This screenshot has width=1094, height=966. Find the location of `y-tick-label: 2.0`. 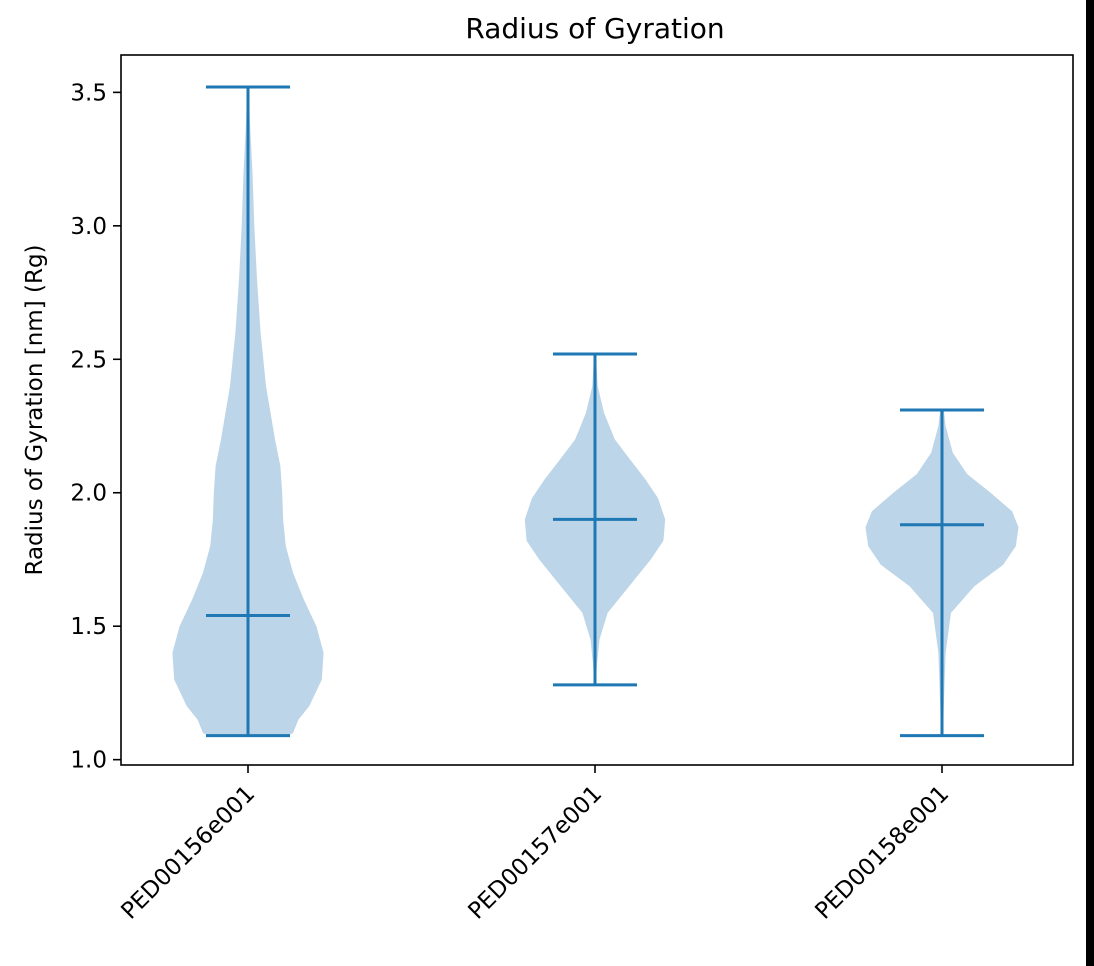

y-tick-label: 2.0 is located at coordinates (88, 494).